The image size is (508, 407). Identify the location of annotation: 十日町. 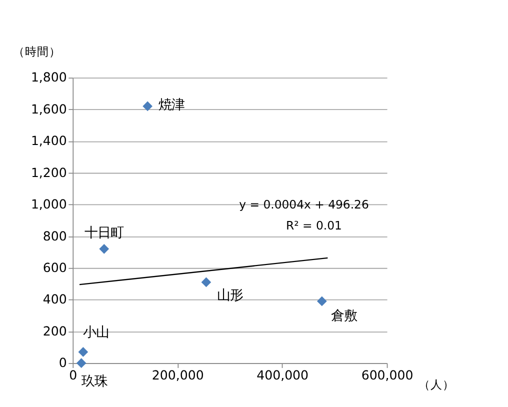
(104, 234).